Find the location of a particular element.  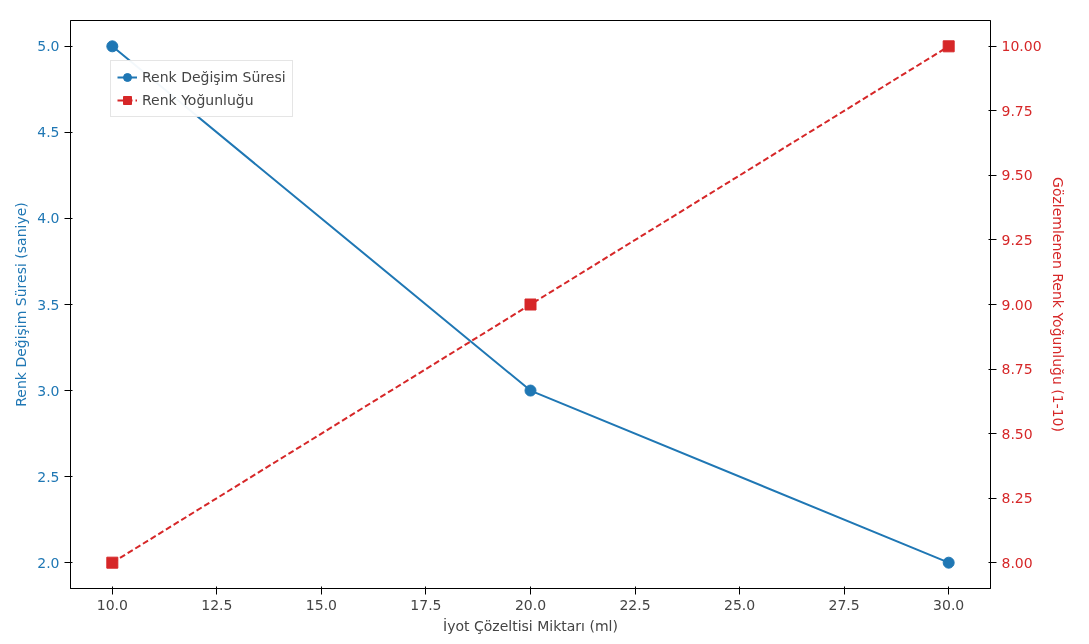

y-tick-label: 4.0 is located at coordinates (48, 218).